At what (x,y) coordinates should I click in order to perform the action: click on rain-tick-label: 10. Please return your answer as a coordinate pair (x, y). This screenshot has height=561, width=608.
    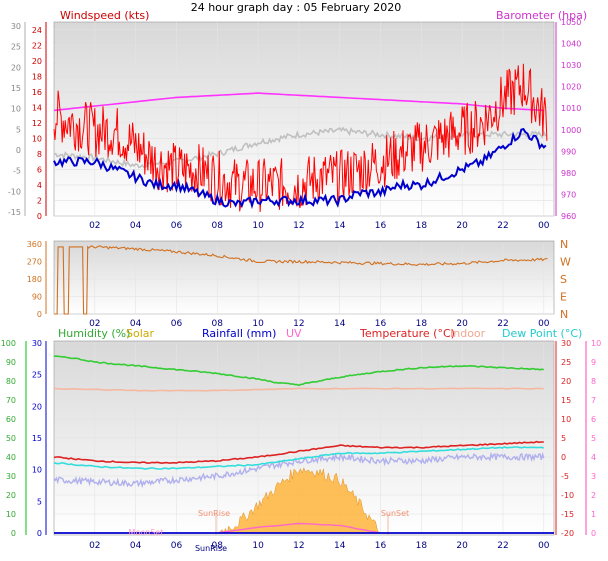
    Looking at the image, I should click on (37, 470).